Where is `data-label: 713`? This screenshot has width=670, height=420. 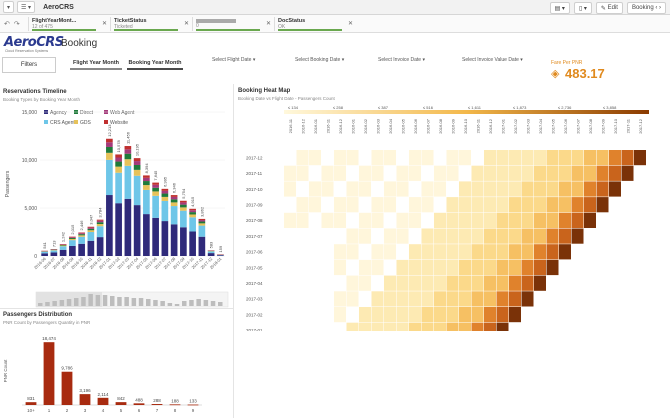 data-label: 713 is located at coordinates (53, 243).